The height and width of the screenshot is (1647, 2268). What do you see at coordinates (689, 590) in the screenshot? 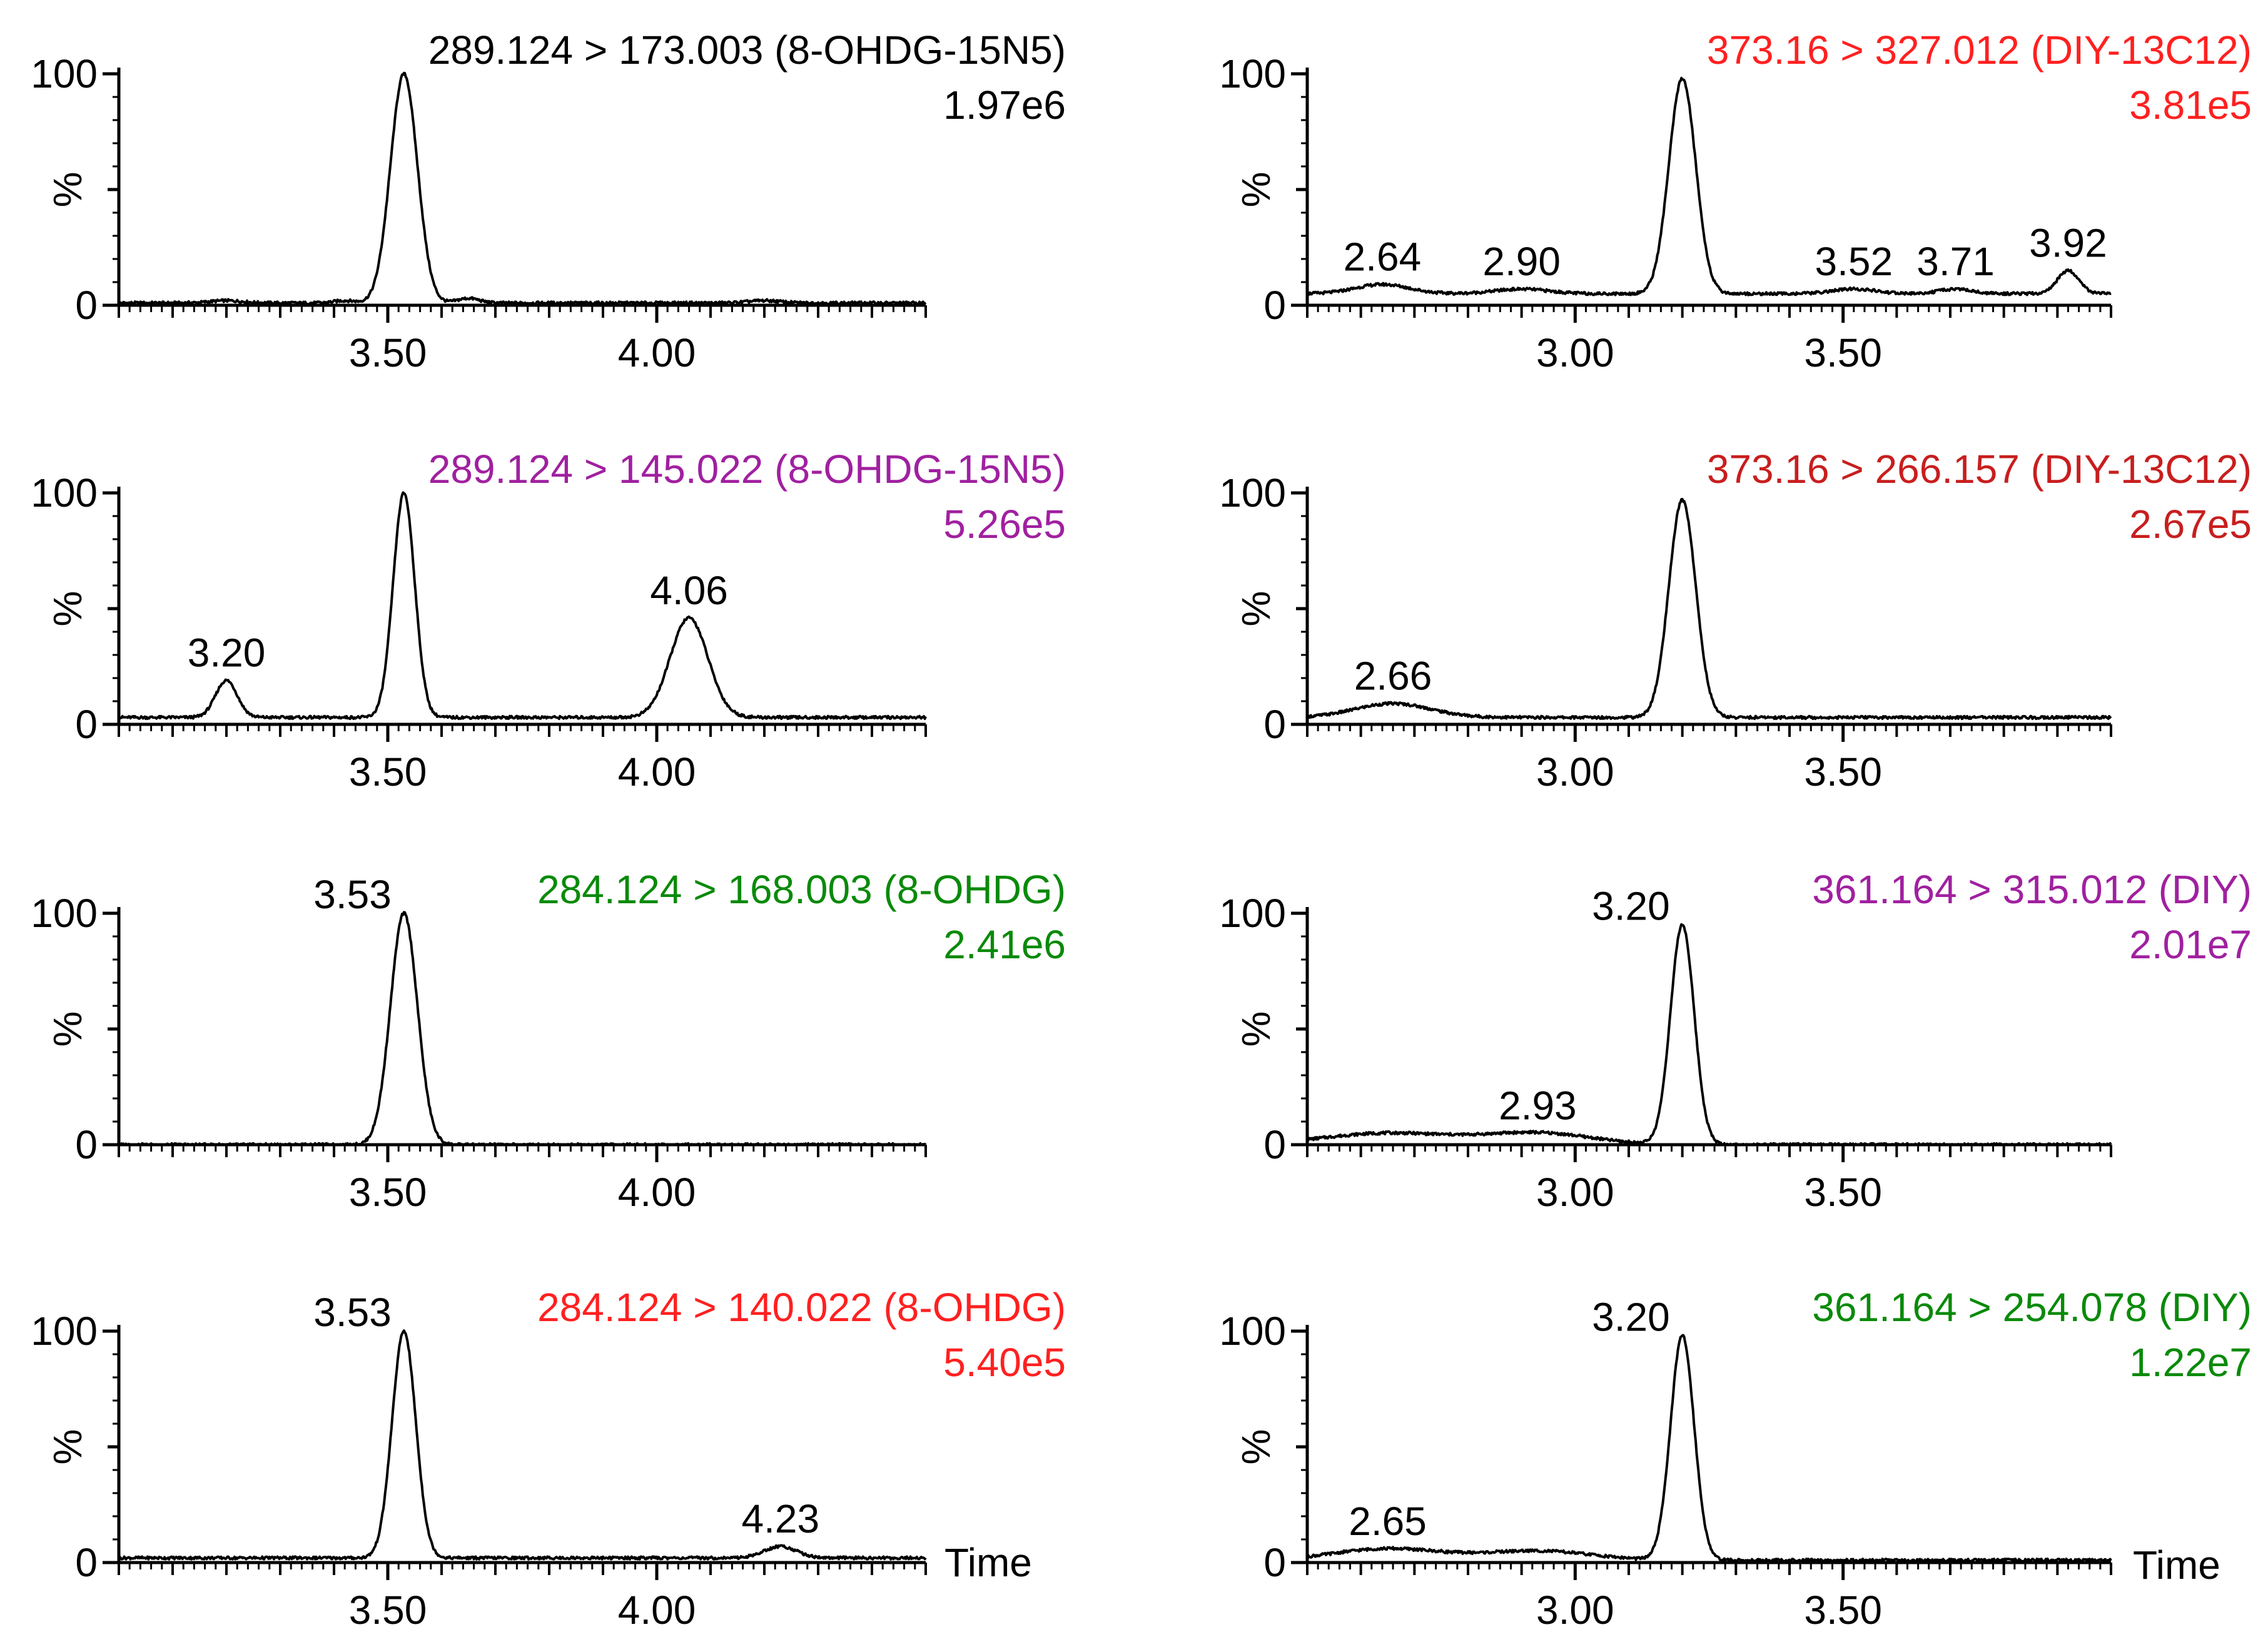
I see `peak-label: 4.06` at bounding box center [689, 590].